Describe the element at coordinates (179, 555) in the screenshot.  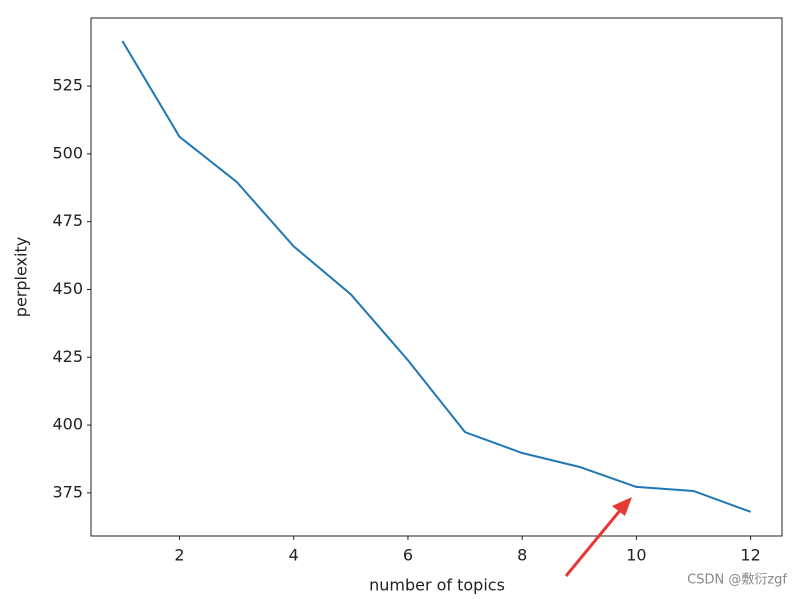
I see `x-tick-label: 2` at that location.